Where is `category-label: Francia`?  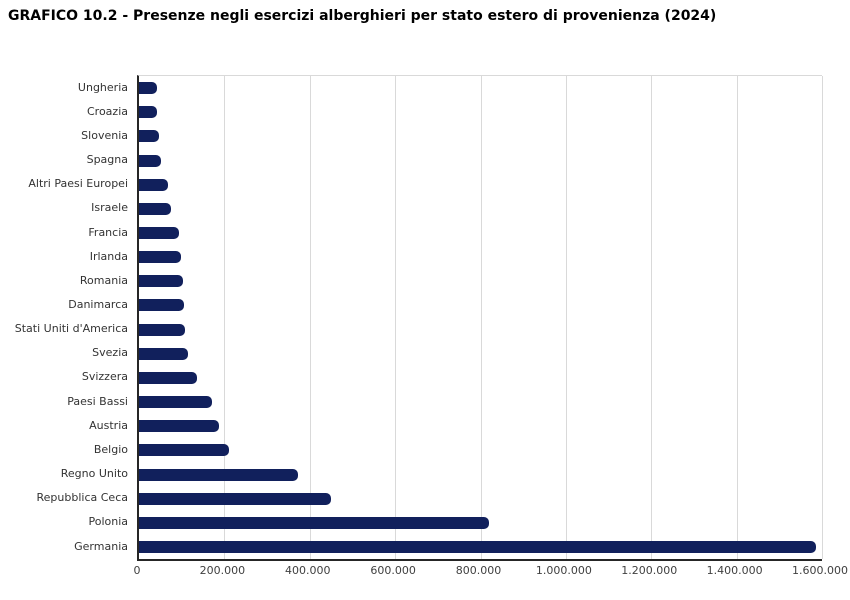
category-label: Francia is located at coordinates (108, 232).